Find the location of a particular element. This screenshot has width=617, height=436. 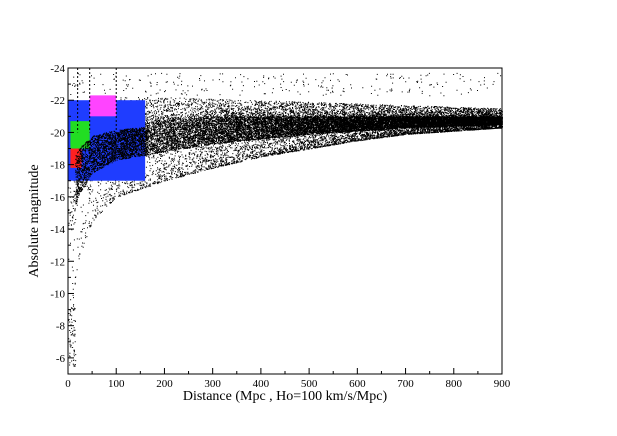

y-tick-label: -20 is located at coordinates (57, 133).